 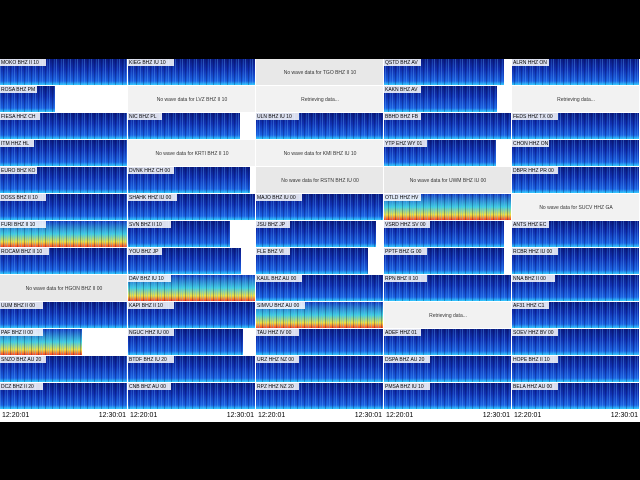 I want to click on station-label: PAF BHZ II 00, so click(x=17, y=333).